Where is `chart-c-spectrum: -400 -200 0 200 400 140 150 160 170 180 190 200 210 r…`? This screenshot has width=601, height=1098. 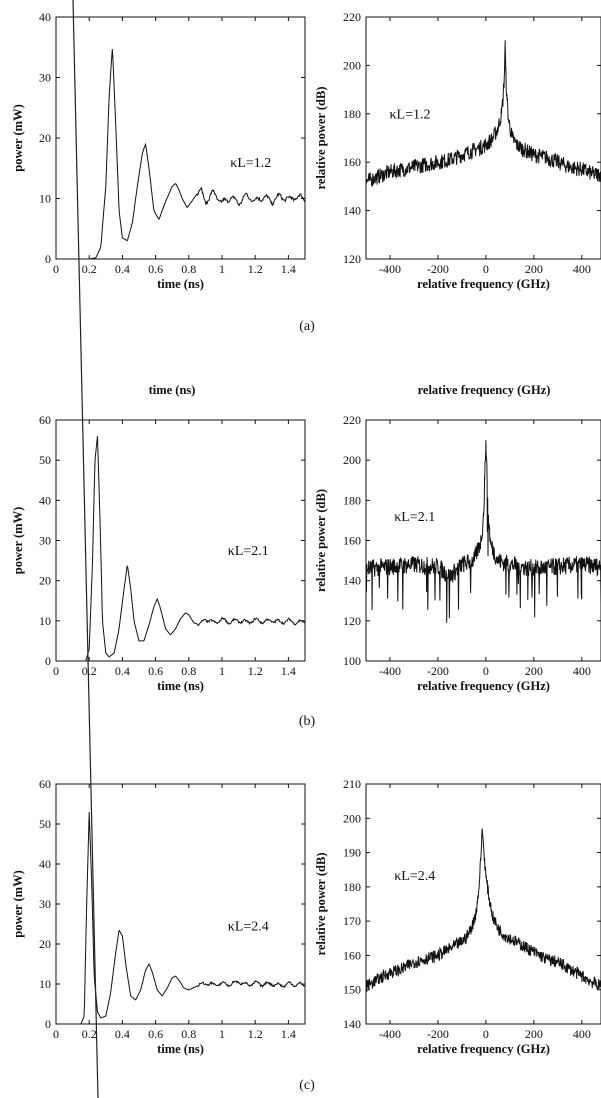
chart-c-spectrum: -400 -200 0 200 400 140 150 160 170 180 190 200 210 r… is located at coordinates (457, 916).